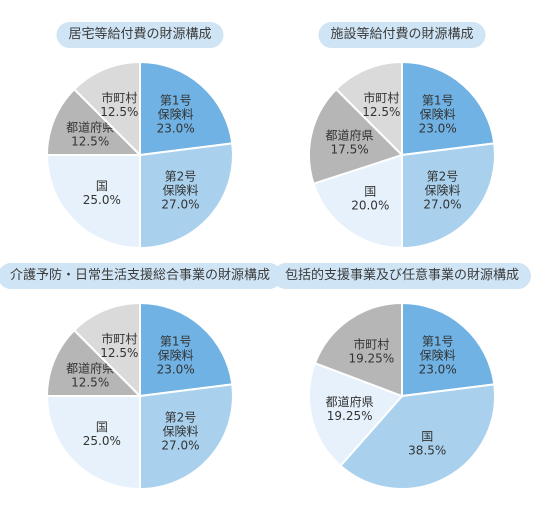 This screenshot has width=554, height=519. Describe the element at coordinates (402, 35) in the screenshot. I see `chart-title: 施設等給付費の財源構成` at that location.